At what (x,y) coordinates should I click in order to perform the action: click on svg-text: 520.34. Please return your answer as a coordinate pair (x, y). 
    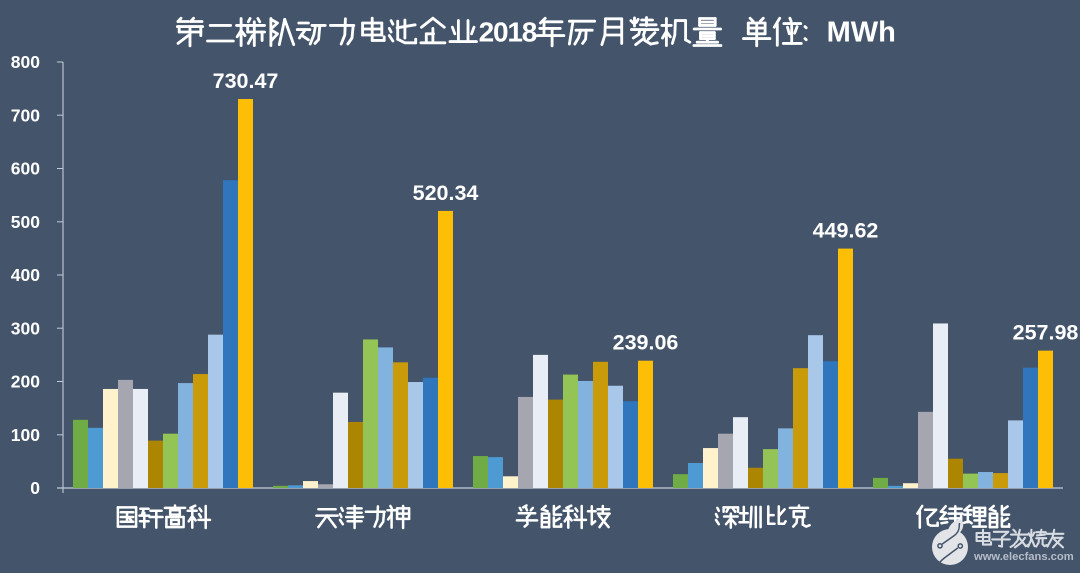
    Looking at the image, I should click on (446, 193).